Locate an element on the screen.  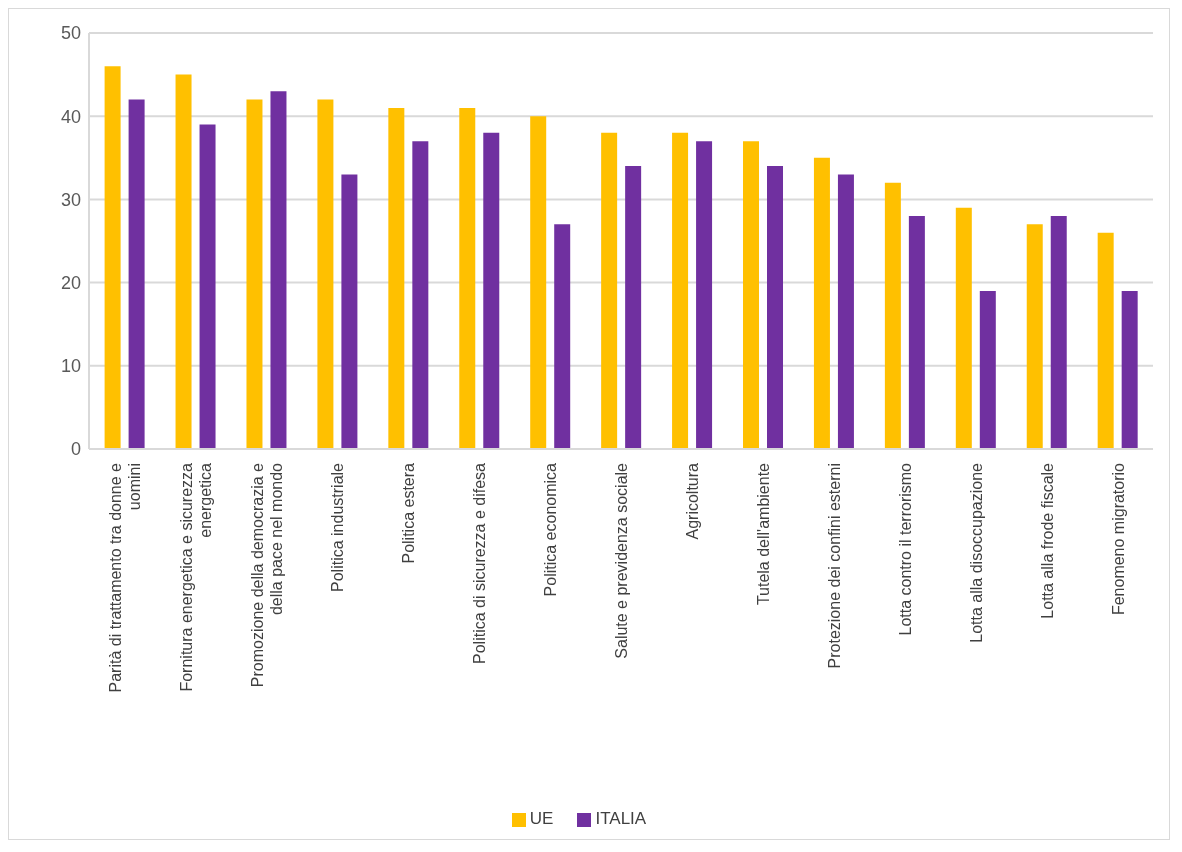
x-tick-label: Politica estera is located at coordinates (409, 513).